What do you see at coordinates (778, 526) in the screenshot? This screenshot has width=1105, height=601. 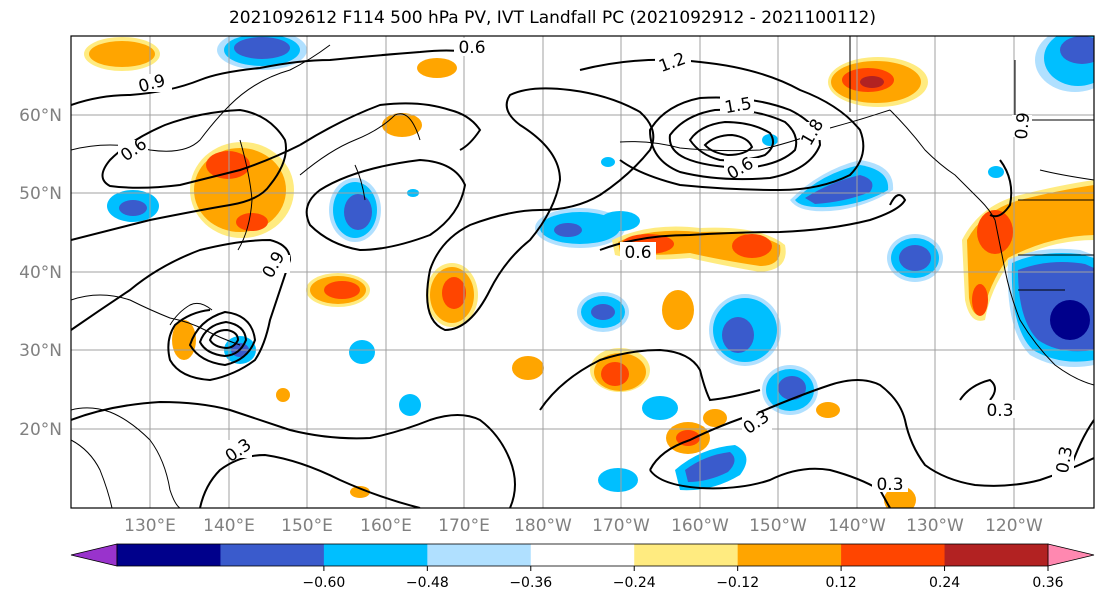 I see `lon-label: 150°W` at bounding box center [778, 526].